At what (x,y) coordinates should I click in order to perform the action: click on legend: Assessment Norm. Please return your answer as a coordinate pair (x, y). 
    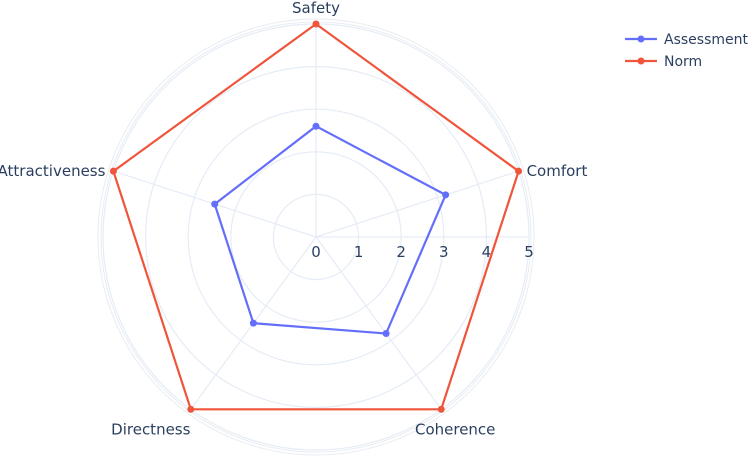
    Looking at the image, I should click on (686, 51).